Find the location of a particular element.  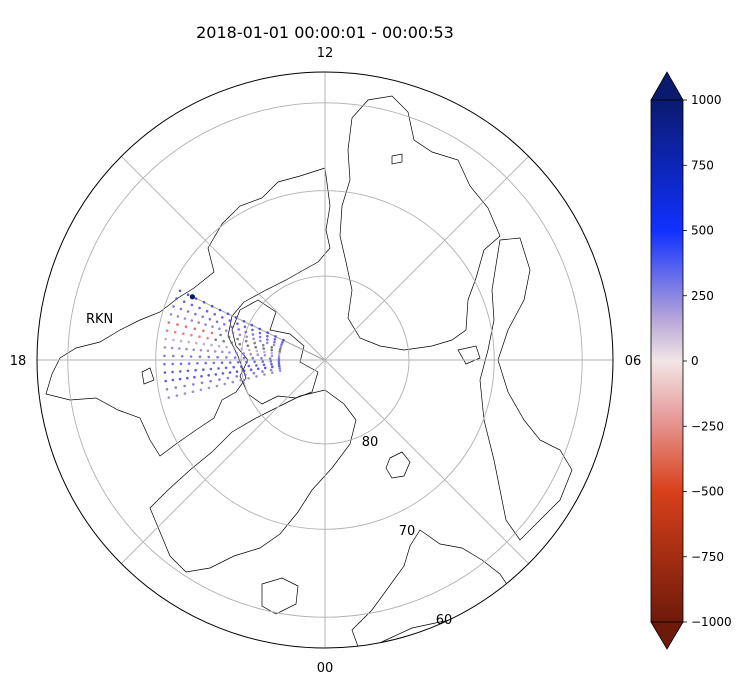

coastline-greenland is located at coordinates (420, 223).